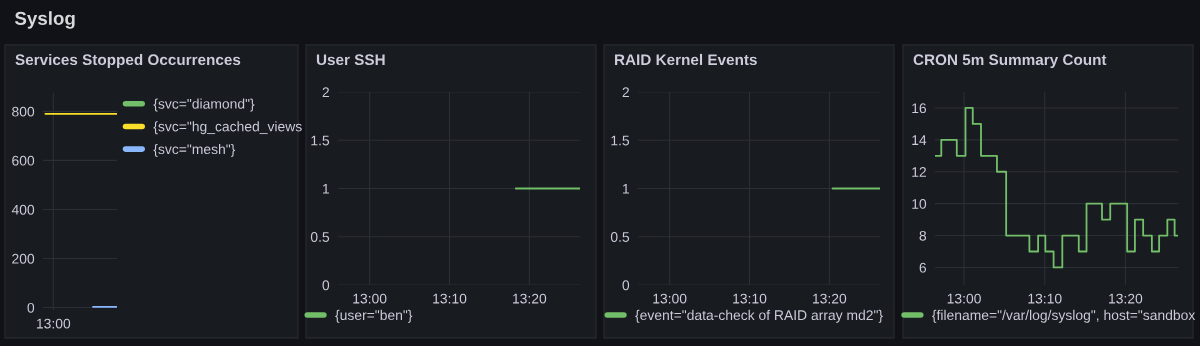 This screenshot has width=1200, height=346. What do you see at coordinates (374, 316) in the screenshot?
I see `legend-label: {user="ben"}` at bounding box center [374, 316].